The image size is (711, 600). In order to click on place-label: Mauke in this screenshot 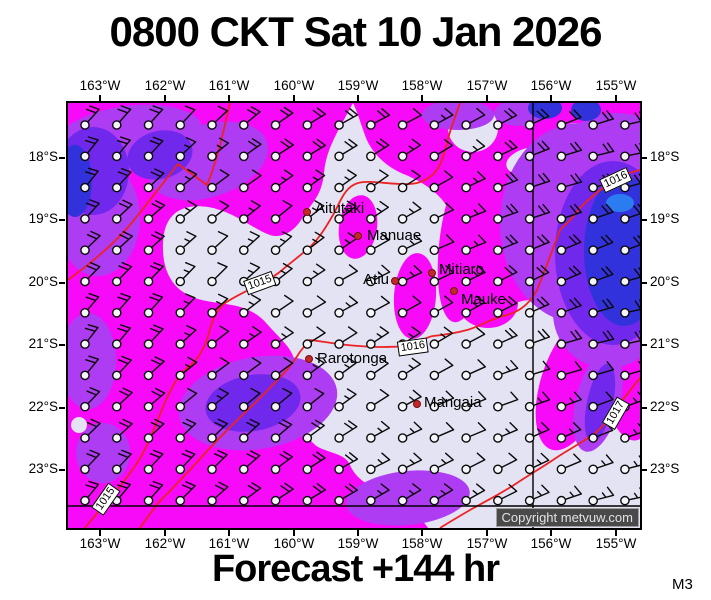, I will do `click(484, 299)`.